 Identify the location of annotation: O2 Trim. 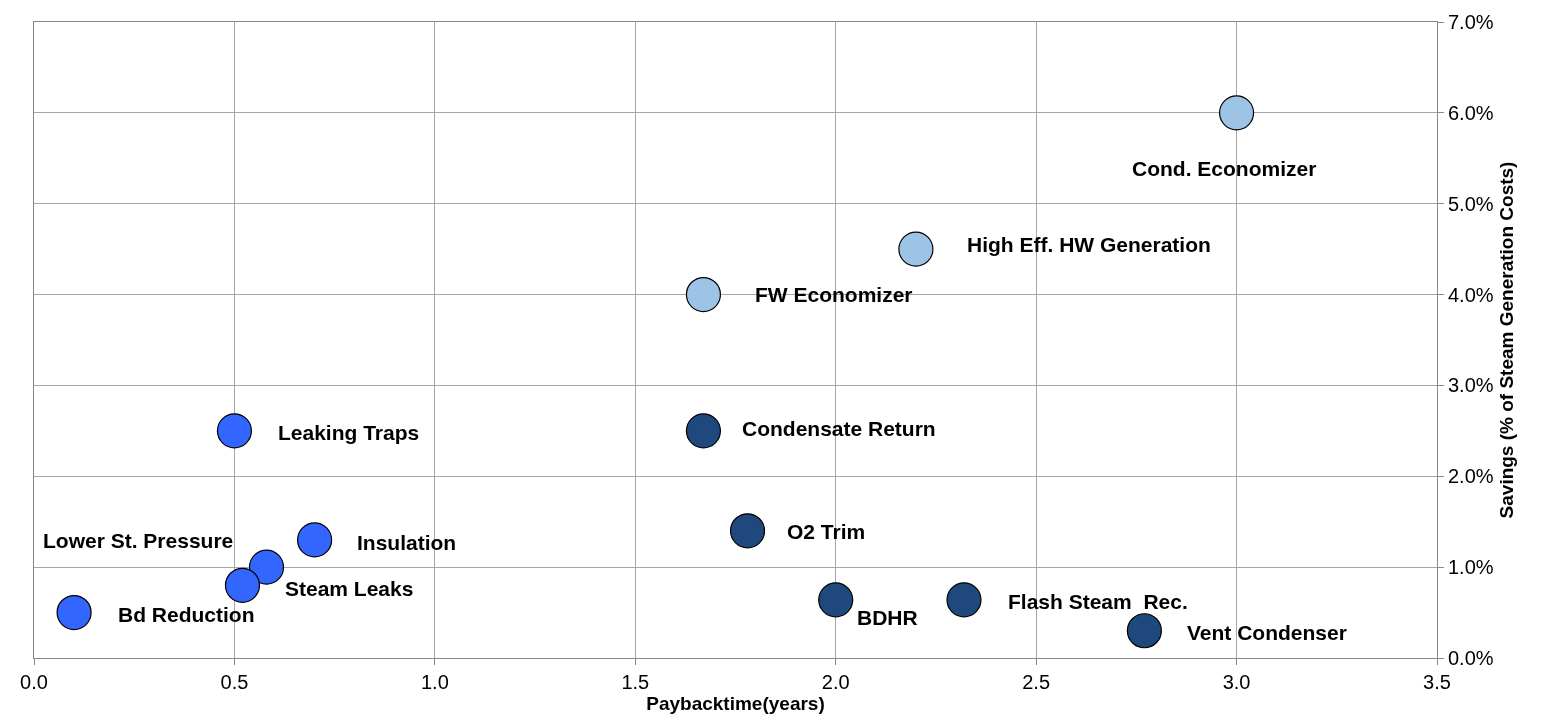
(826, 531).